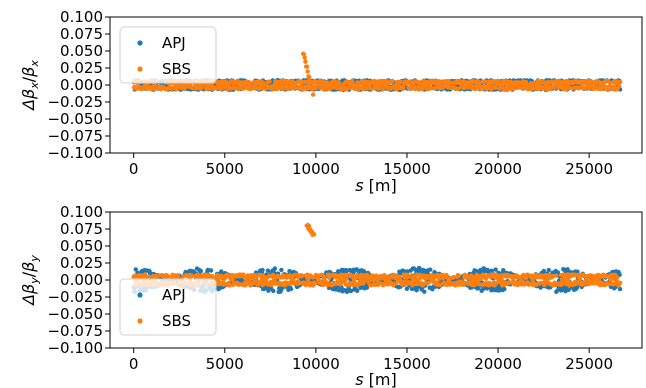 Image resolution: width=646 pixels, height=388 pixels. What do you see at coordinates (371, 165) in the screenshot?
I see `panel-1-x-axis: 0 5000 10000 15000 20000 25000` at bounding box center [371, 165].